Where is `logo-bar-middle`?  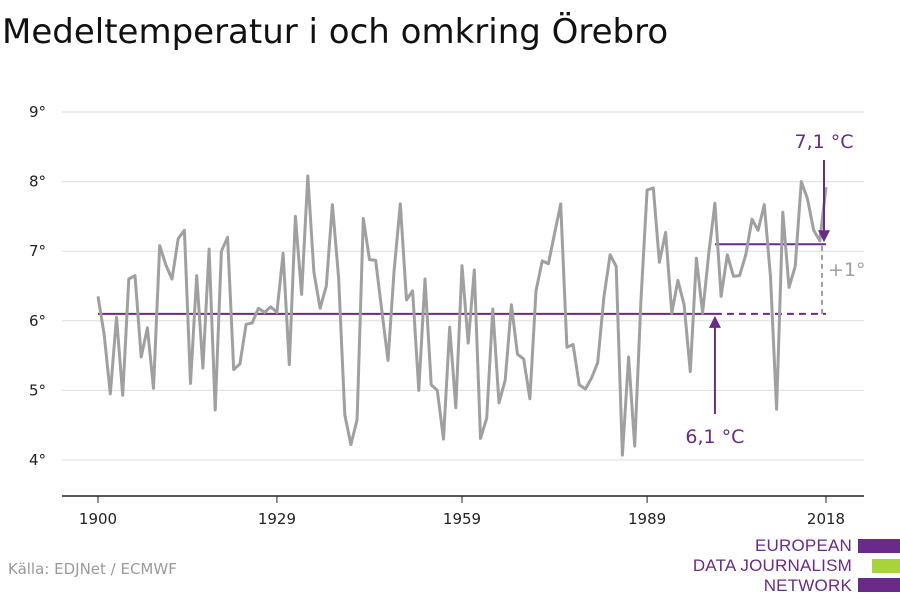
logo-bar-middle is located at coordinates (886, 566).